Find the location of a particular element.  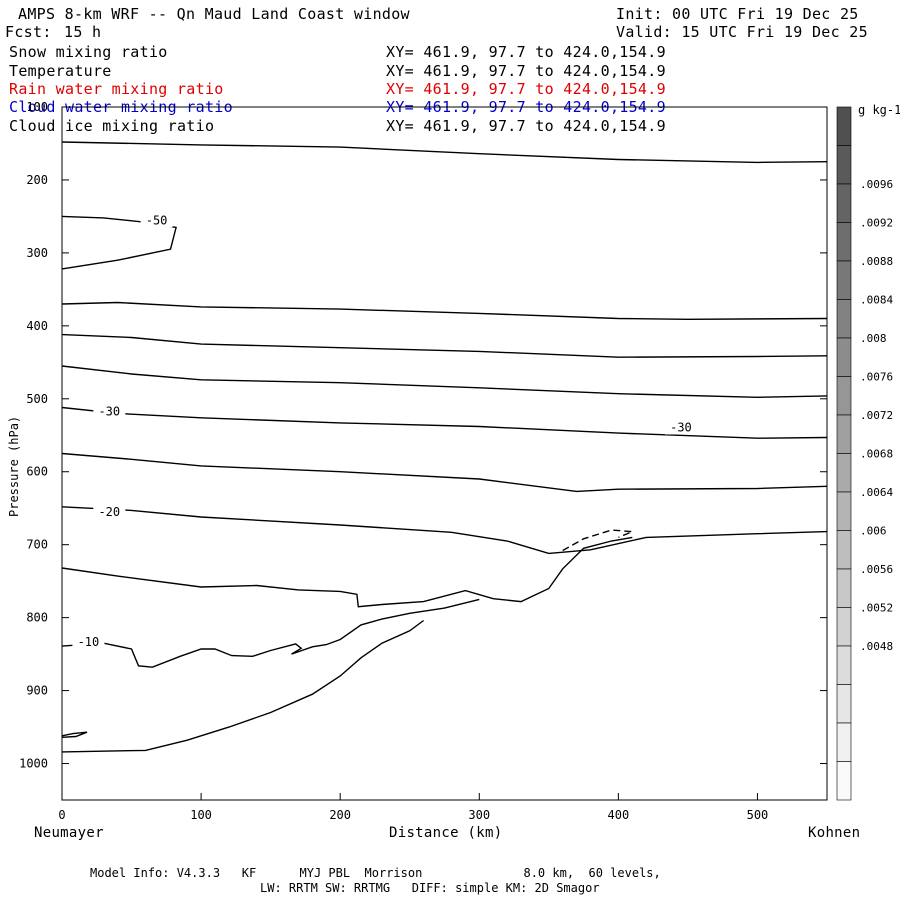

colorbar-label: .0052 is located at coordinates (876, 608).